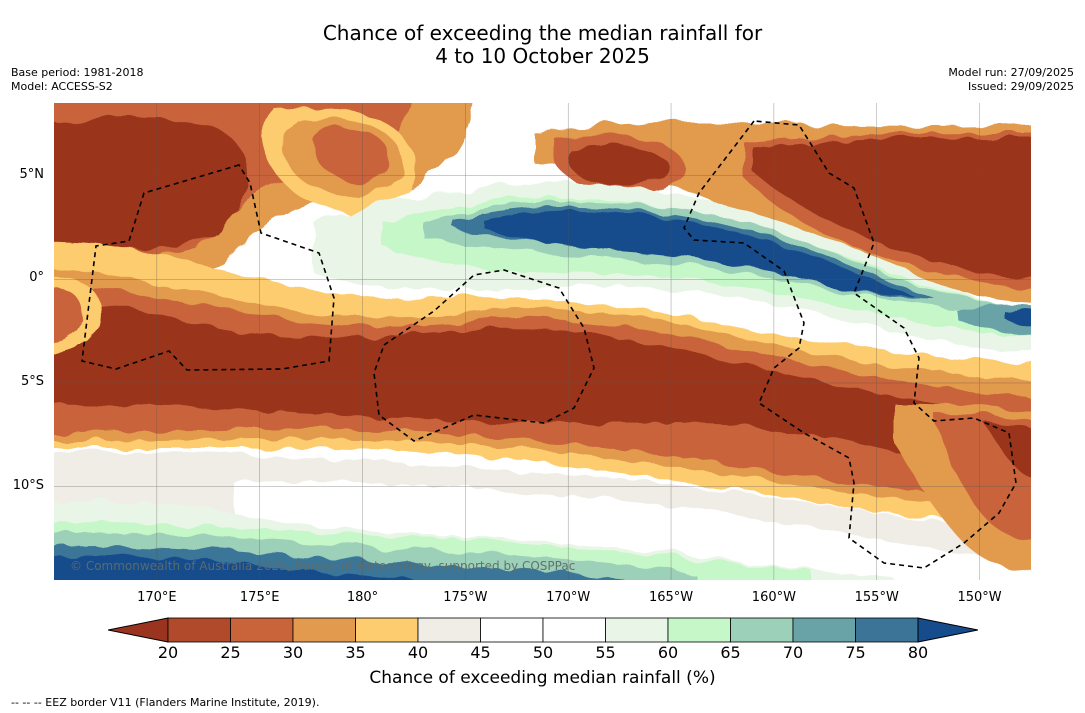 The image size is (1085, 713). I want to click on colorbar-tick-11: 75, so click(855, 652).